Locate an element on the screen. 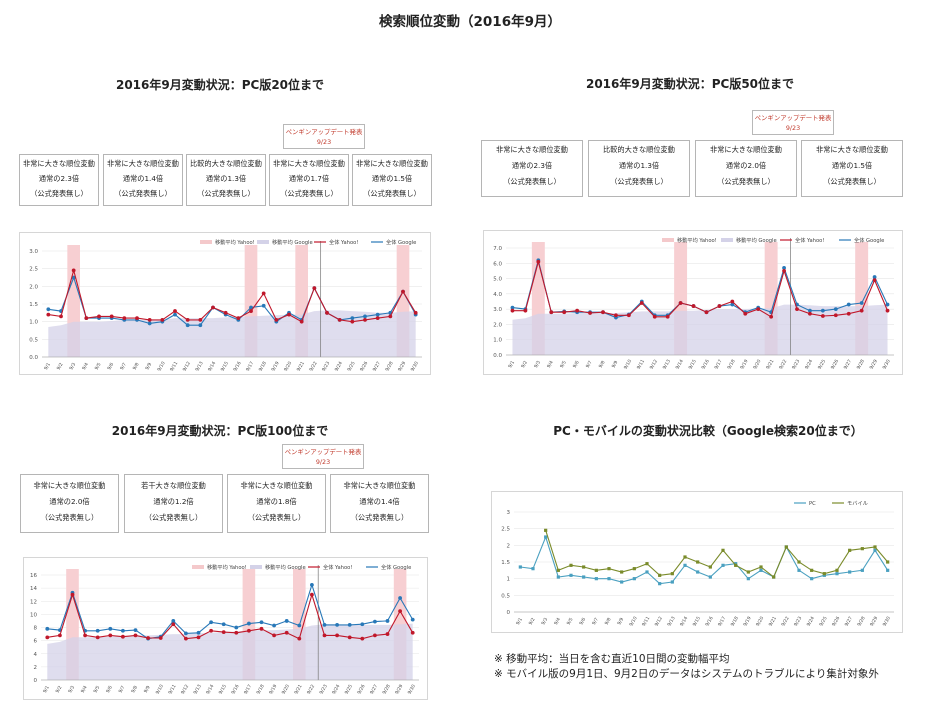 Image resolution: width=940 pixels, height=705 pixels. x-tick-label: 9/22 is located at coordinates (311, 689).